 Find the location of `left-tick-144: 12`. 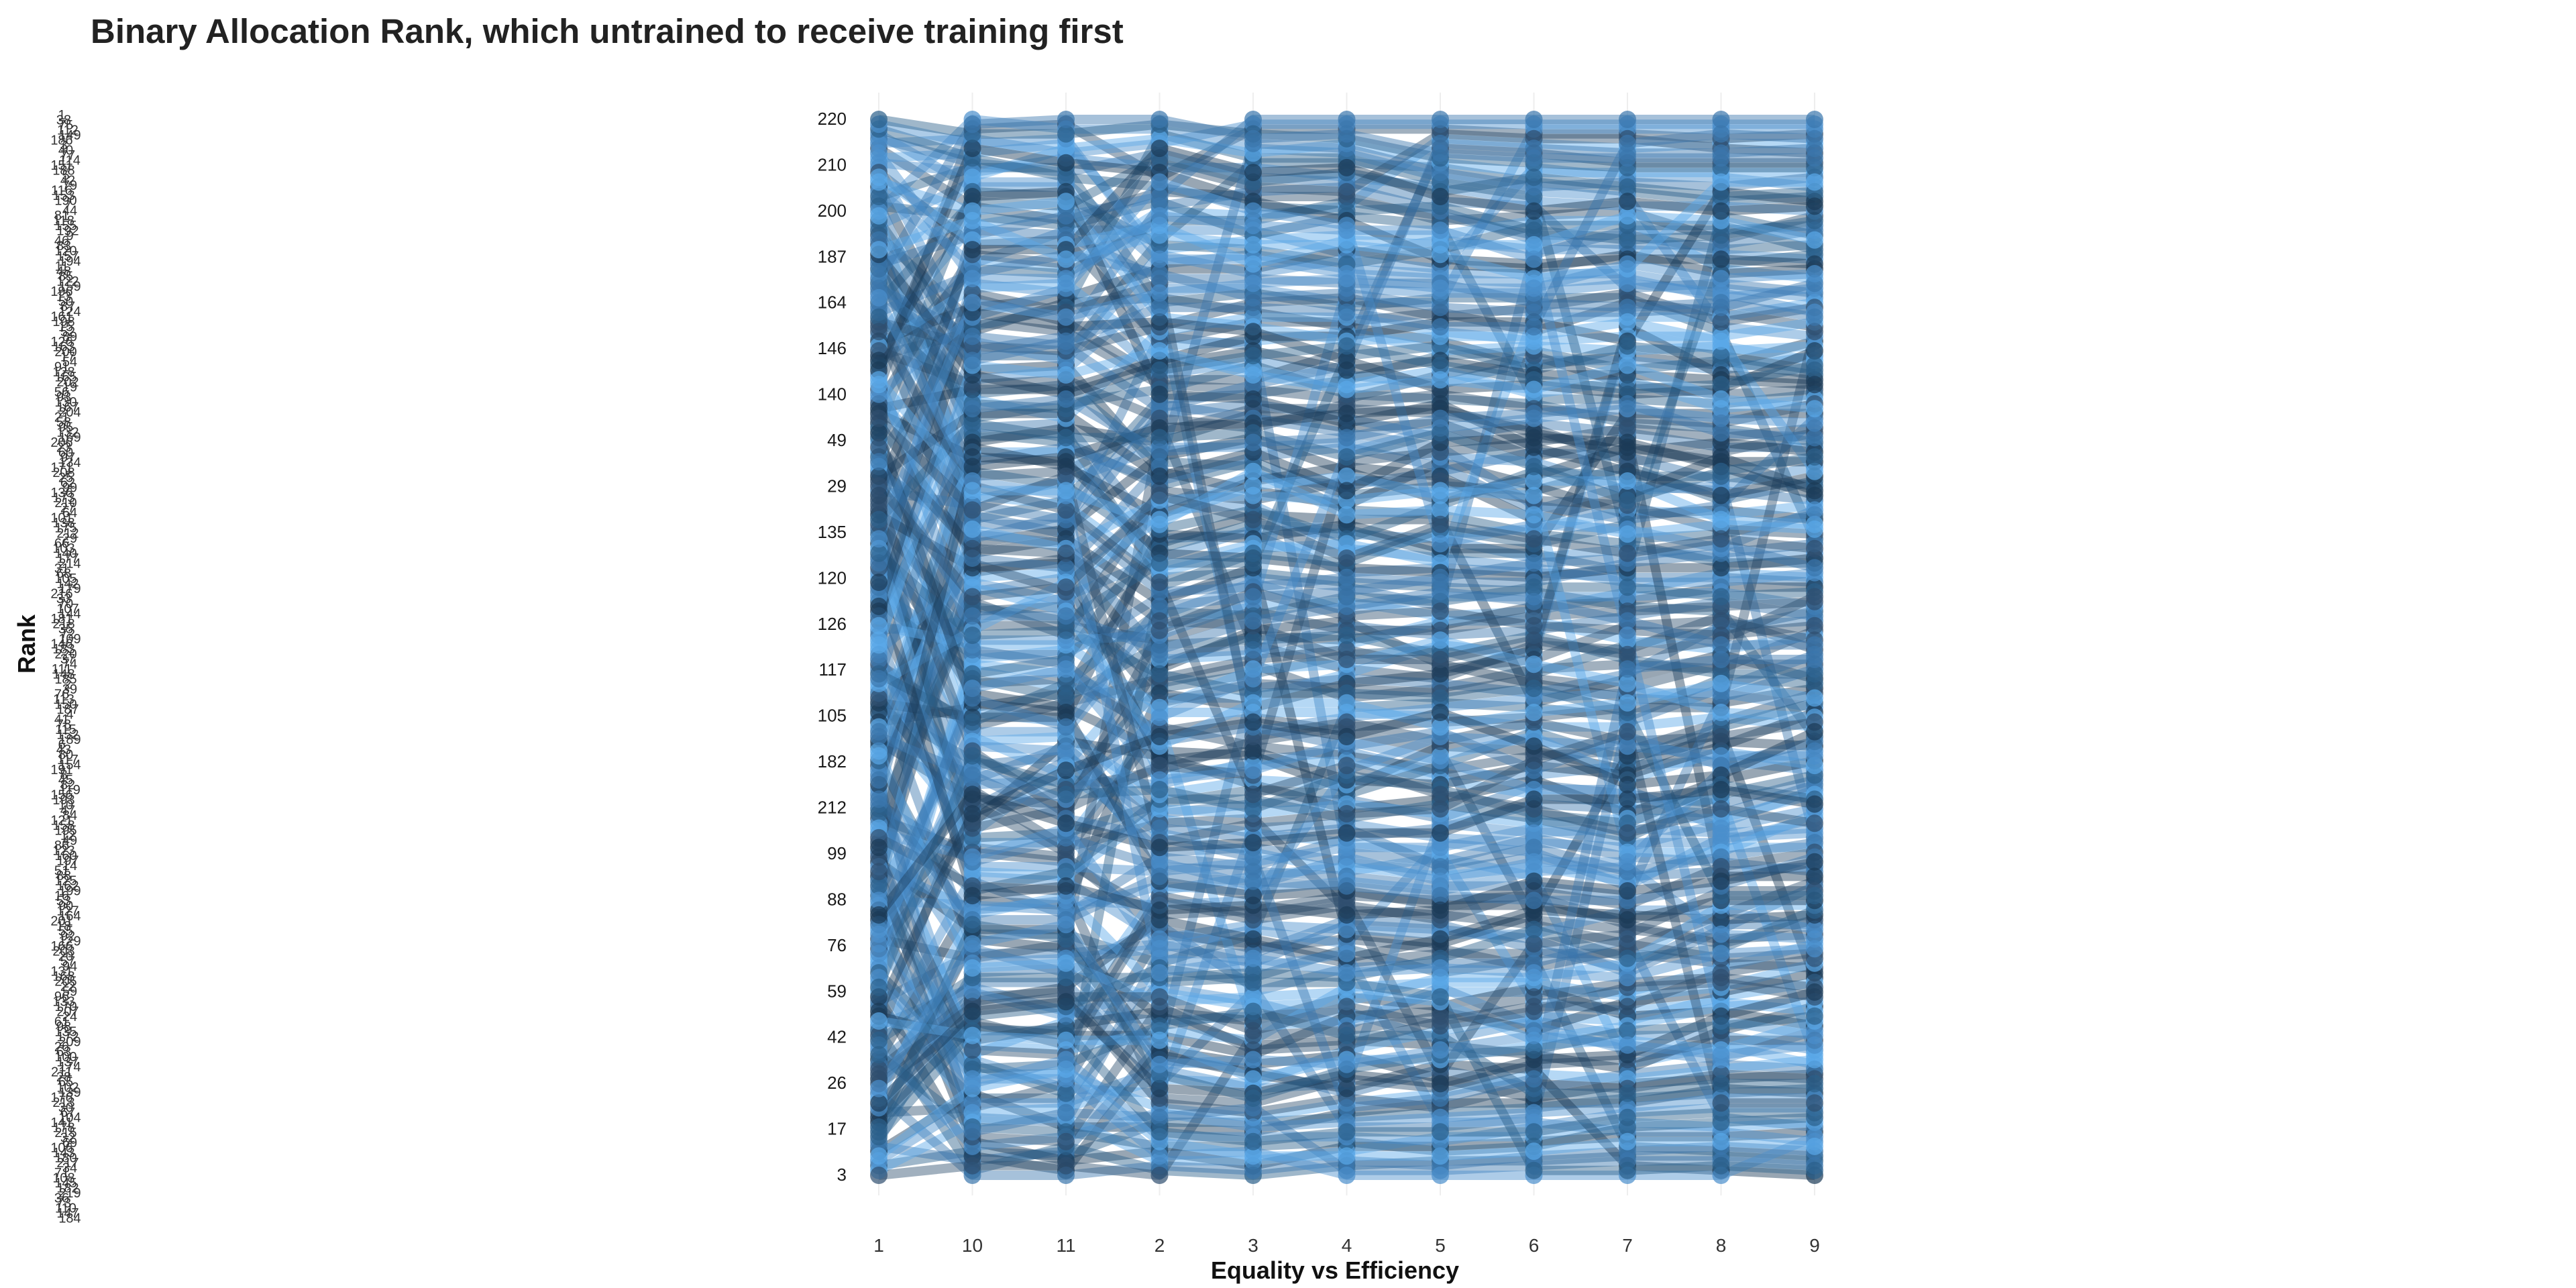

left-tick-144: 12 is located at coordinates (67, 835).